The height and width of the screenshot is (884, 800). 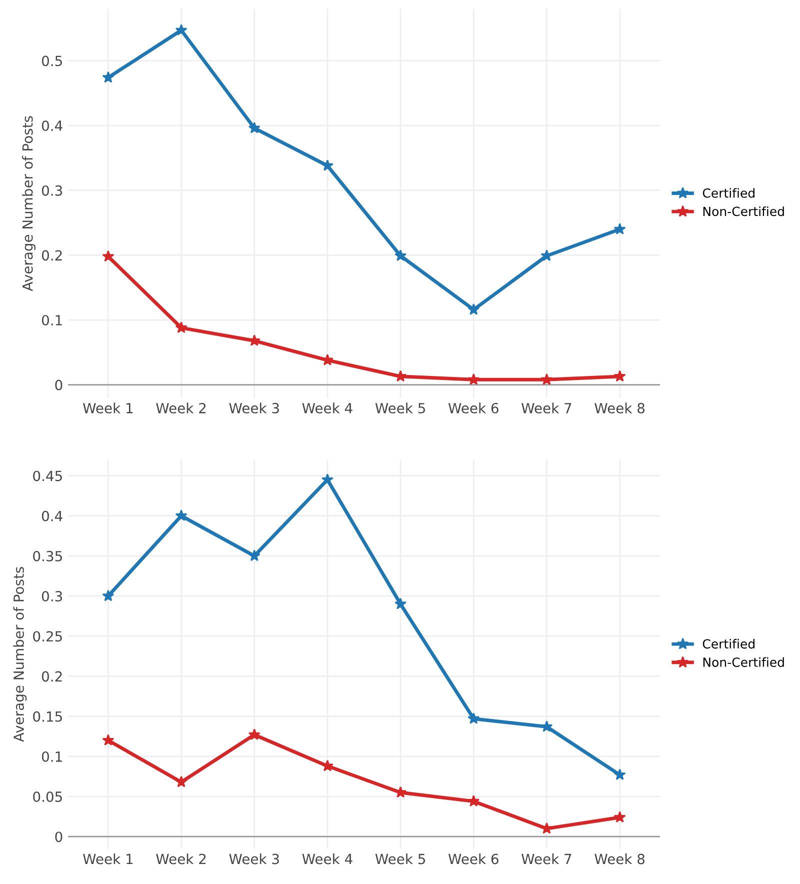 I want to click on y-tick-label: 0.45, so click(x=47, y=476).